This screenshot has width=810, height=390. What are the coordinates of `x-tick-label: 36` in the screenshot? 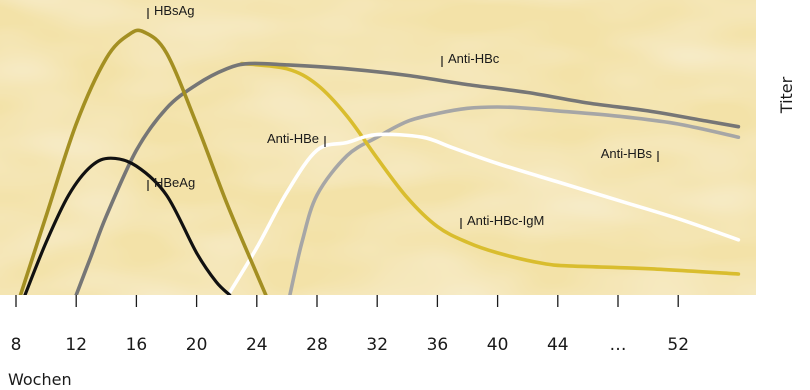 It's located at (438, 345).